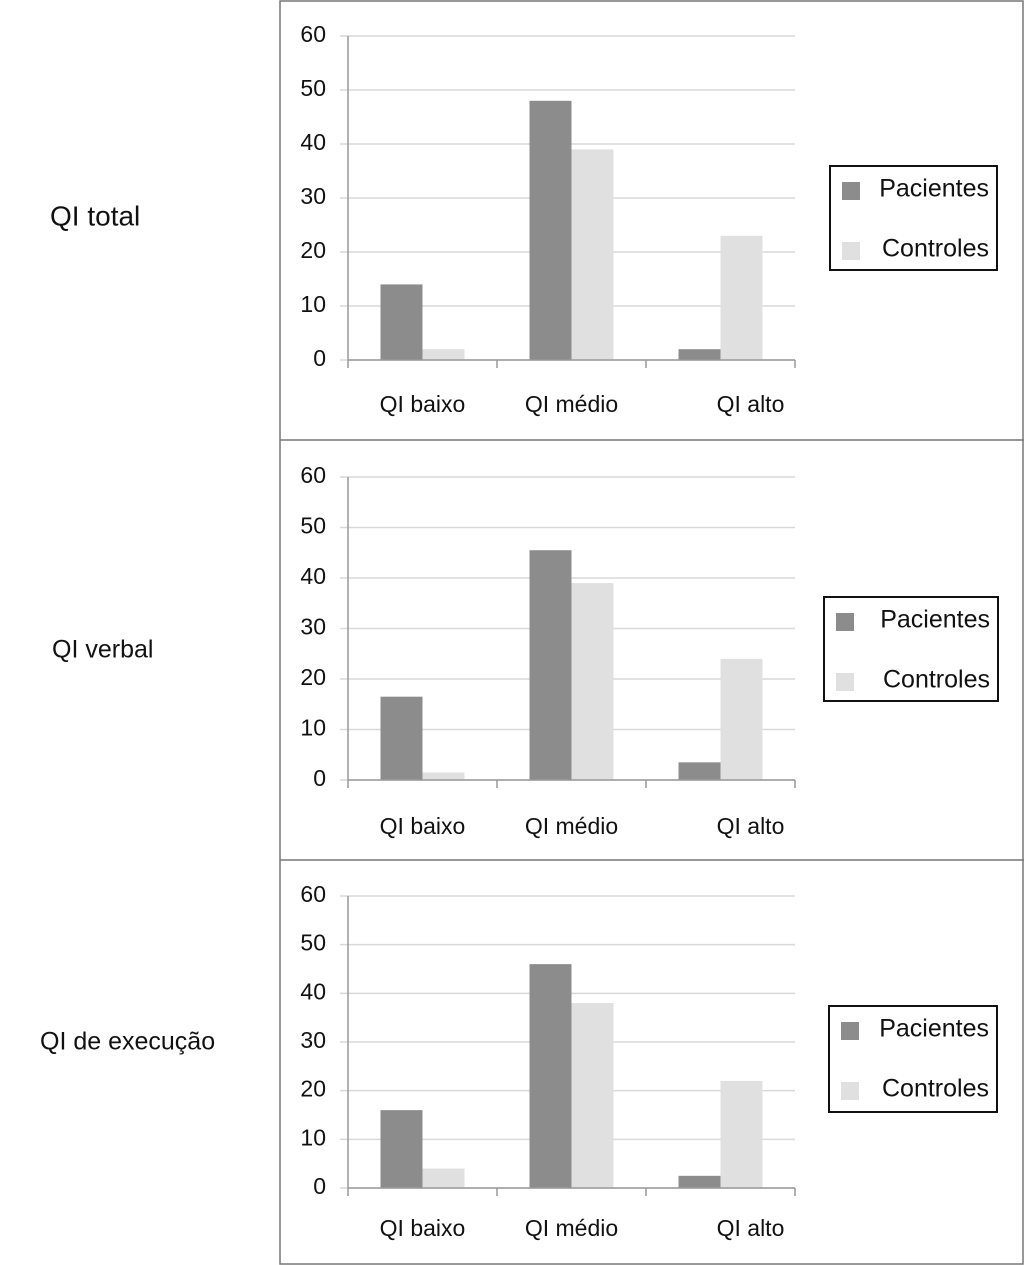  What do you see at coordinates (127, 1042) in the screenshot?
I see `panel-label: QI de execução` at bounding box center [127, 1042].